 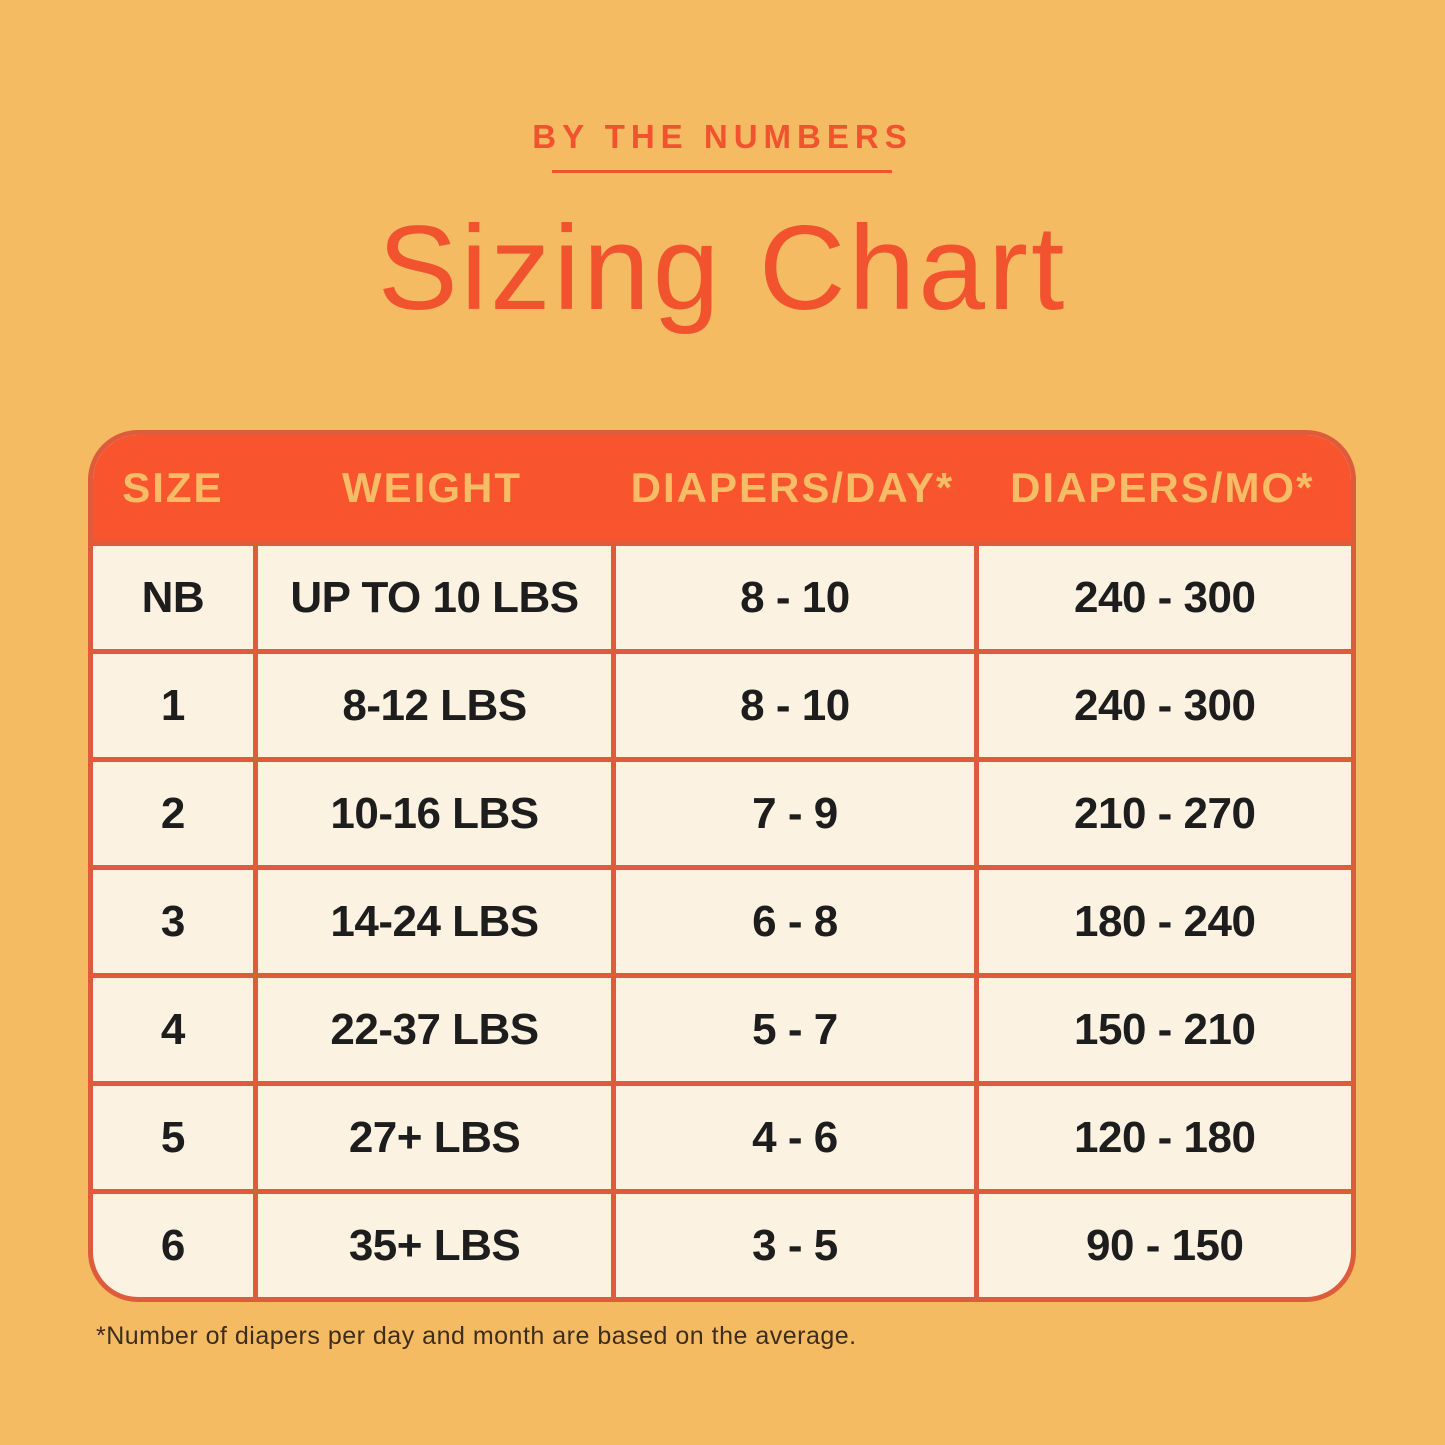 I want to click on cell-diapers-day: 3 - 5, so click(x=792, y=1245).